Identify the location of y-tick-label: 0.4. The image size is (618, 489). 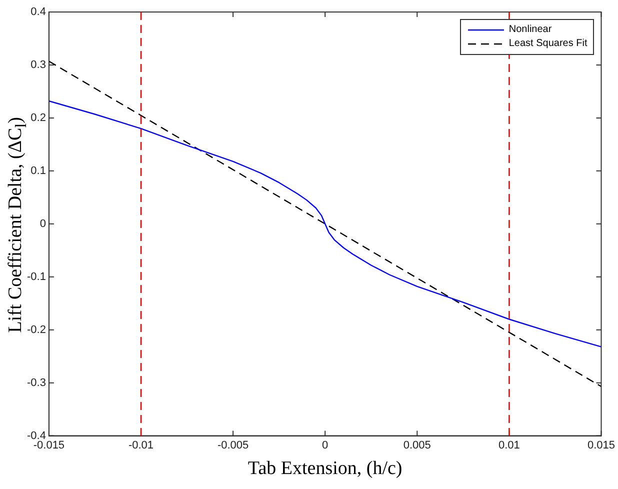
(38, 12).